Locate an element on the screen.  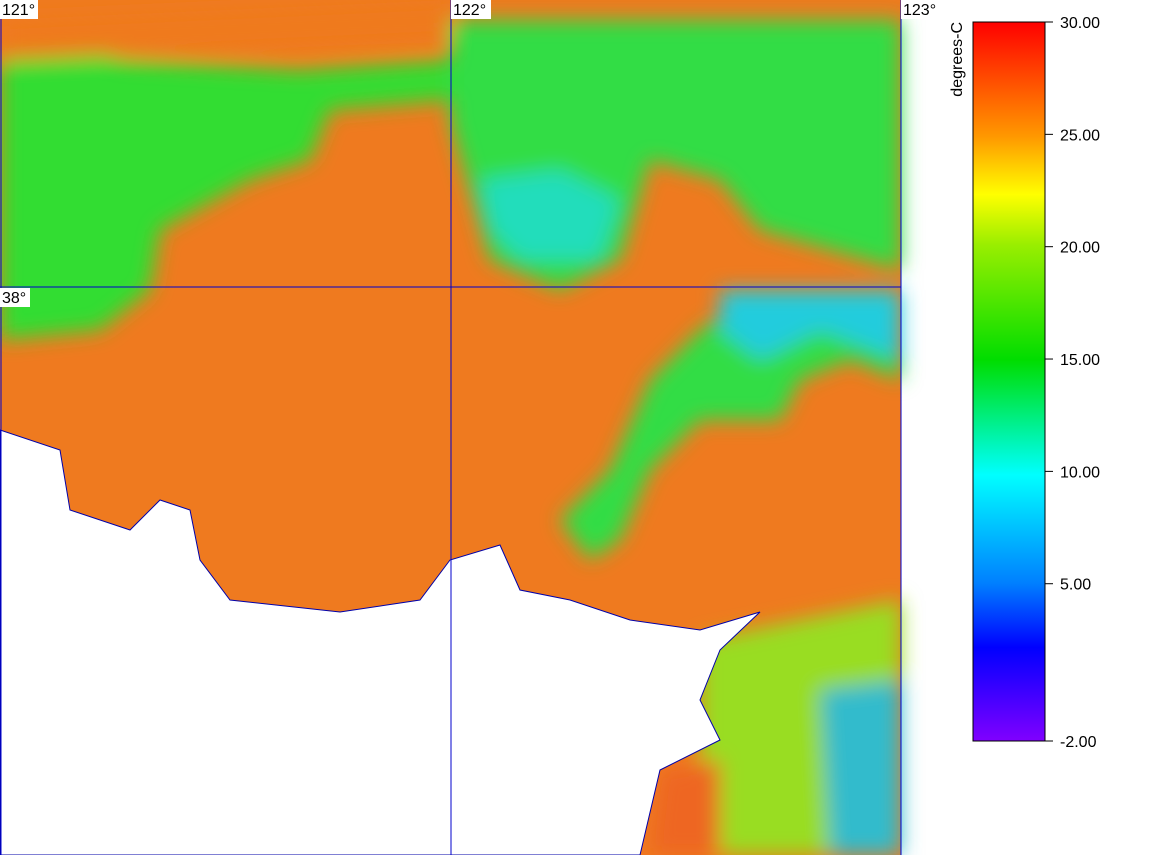
colorbar-tick-label: 20.00 is located at coordinates (1080, 248).